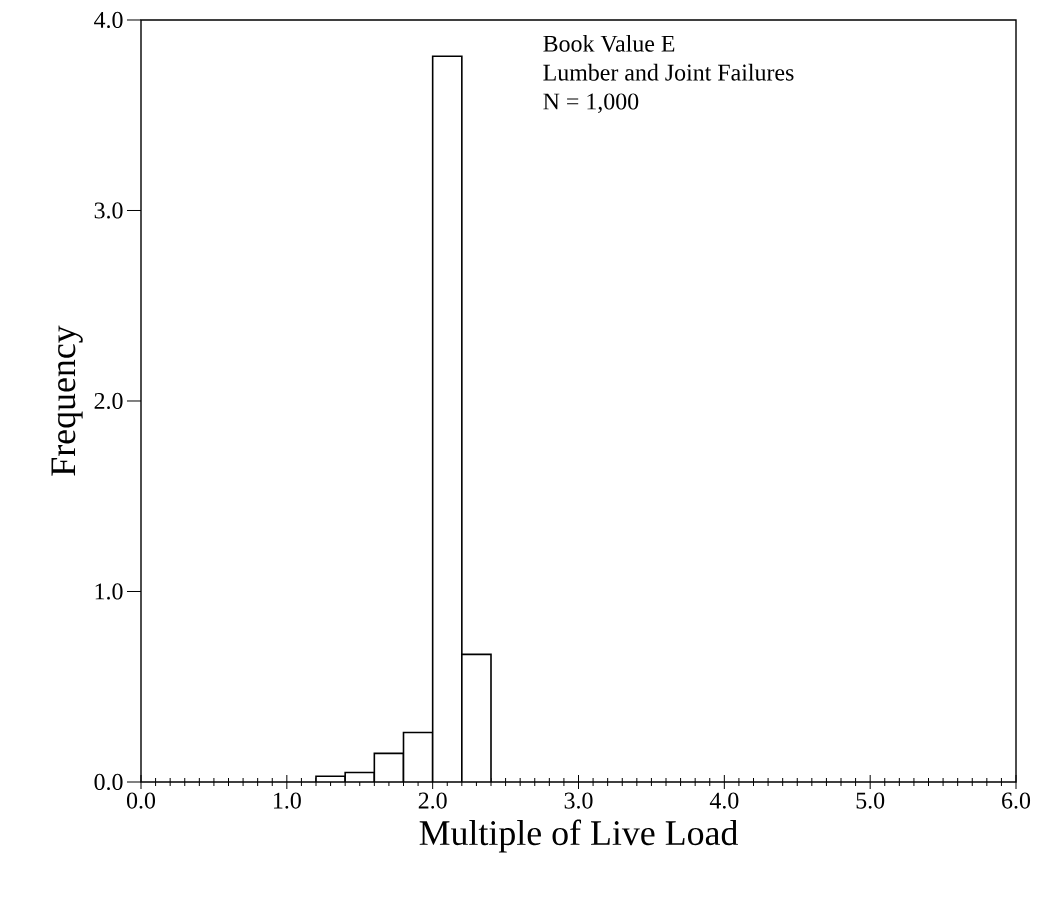  Describe the element at coordinates (109, 591) in the screenshot. I see `y-tick-label: 1.0` at that location.